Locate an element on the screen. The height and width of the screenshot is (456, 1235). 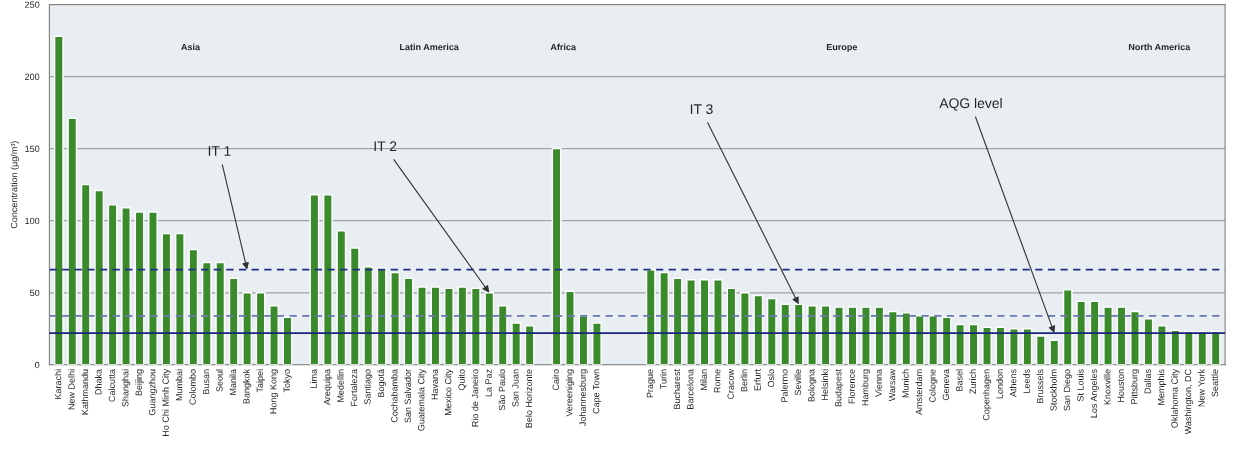
x-tick-label: Memphis is located at coordinates (1162, 387).